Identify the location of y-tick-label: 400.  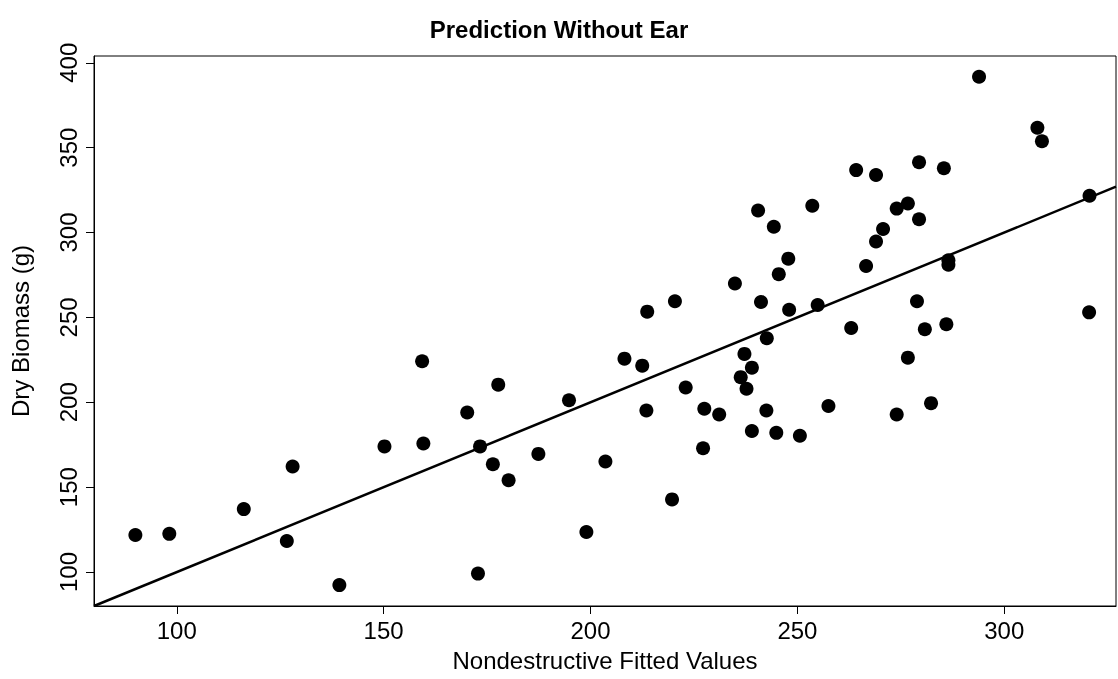
(68, 62).